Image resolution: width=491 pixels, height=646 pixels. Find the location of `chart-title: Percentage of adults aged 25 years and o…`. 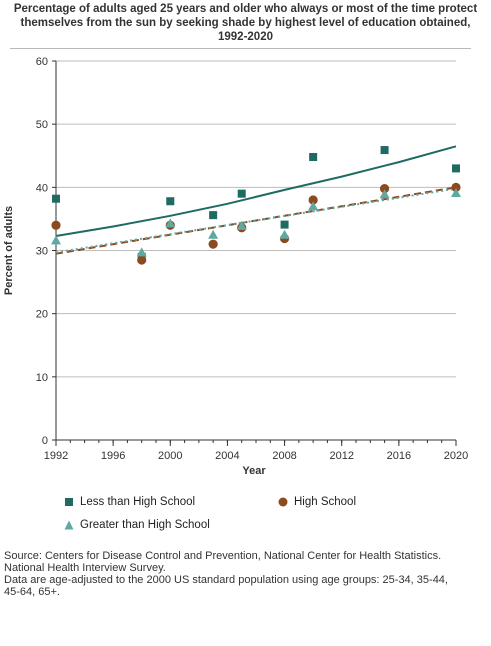

chart-title: Percentage of adults aged 25 years and o… is located at coordinates (245, 23).